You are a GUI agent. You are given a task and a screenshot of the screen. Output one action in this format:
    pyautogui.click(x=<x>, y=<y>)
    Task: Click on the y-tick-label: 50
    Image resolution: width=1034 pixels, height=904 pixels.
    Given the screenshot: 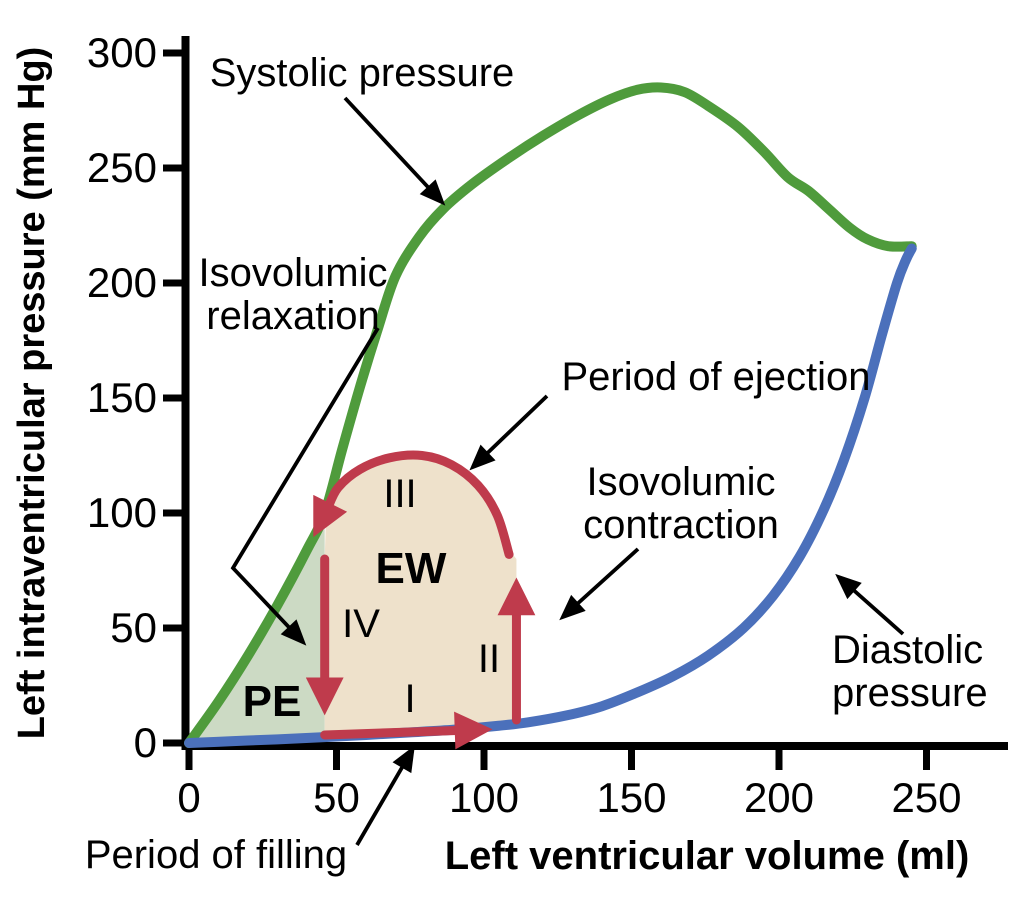 What is the action you would take?
    pyautogui.click(x=133, y=627)
    